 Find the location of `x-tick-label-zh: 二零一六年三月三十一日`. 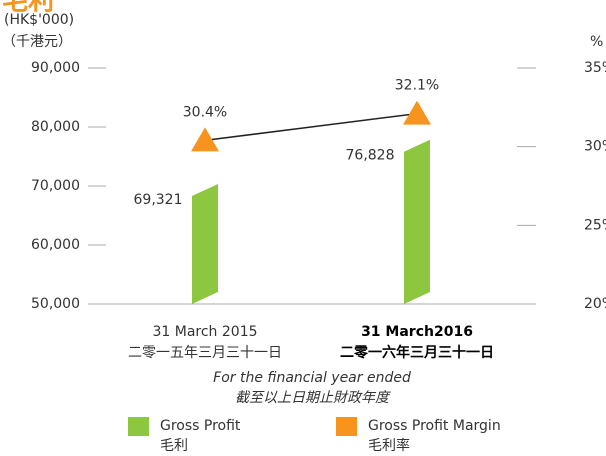

x-tick-label-zh: 二零一六年三月三十一日 is located at coordinates (417, 352).